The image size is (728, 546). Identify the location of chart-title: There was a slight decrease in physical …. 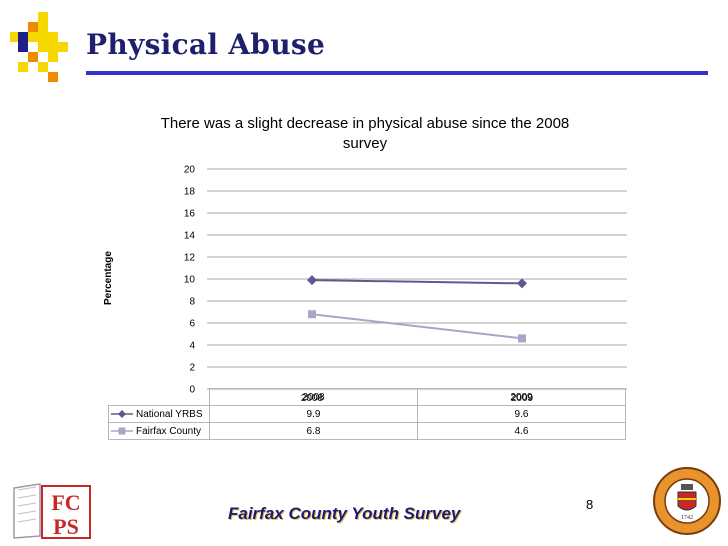
(365, 133).